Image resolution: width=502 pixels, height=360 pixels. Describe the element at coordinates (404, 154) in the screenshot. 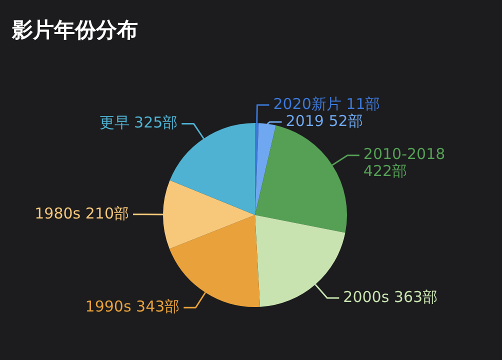

I see `slice-label: 2010-2018` at that location.